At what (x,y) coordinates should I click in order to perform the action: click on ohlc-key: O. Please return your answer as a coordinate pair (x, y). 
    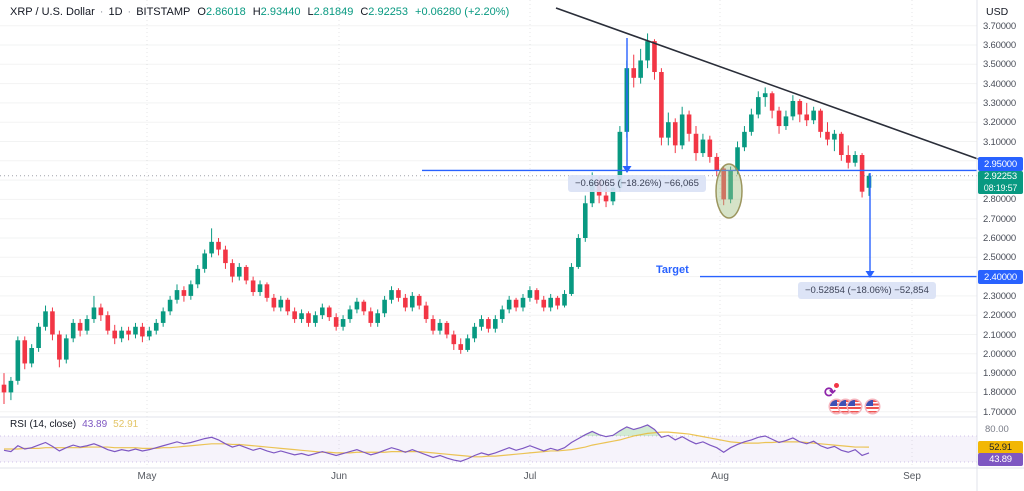
    Looking at the image, I should click on (201, 12).